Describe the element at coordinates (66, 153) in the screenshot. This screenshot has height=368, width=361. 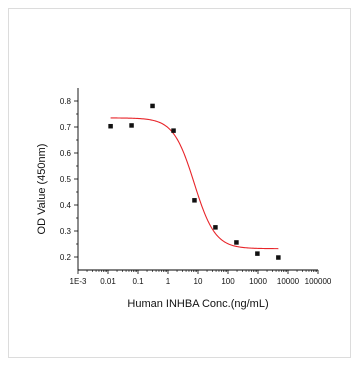
I see `y-tick-label: 0.6` at that location.